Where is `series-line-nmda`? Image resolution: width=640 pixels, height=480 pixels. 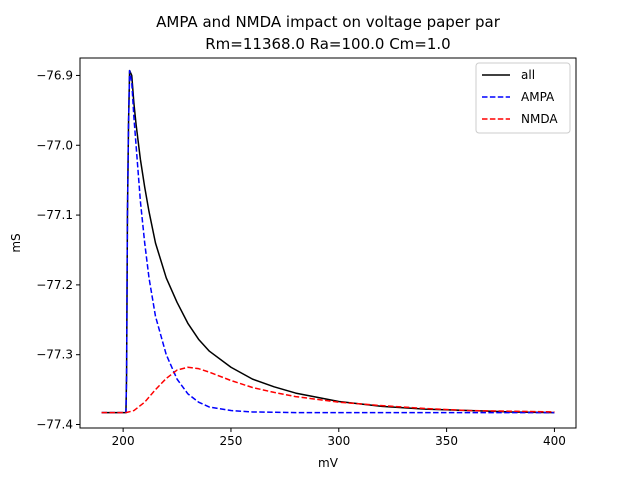 series-line-nmda is located at coordinates (328, 390).